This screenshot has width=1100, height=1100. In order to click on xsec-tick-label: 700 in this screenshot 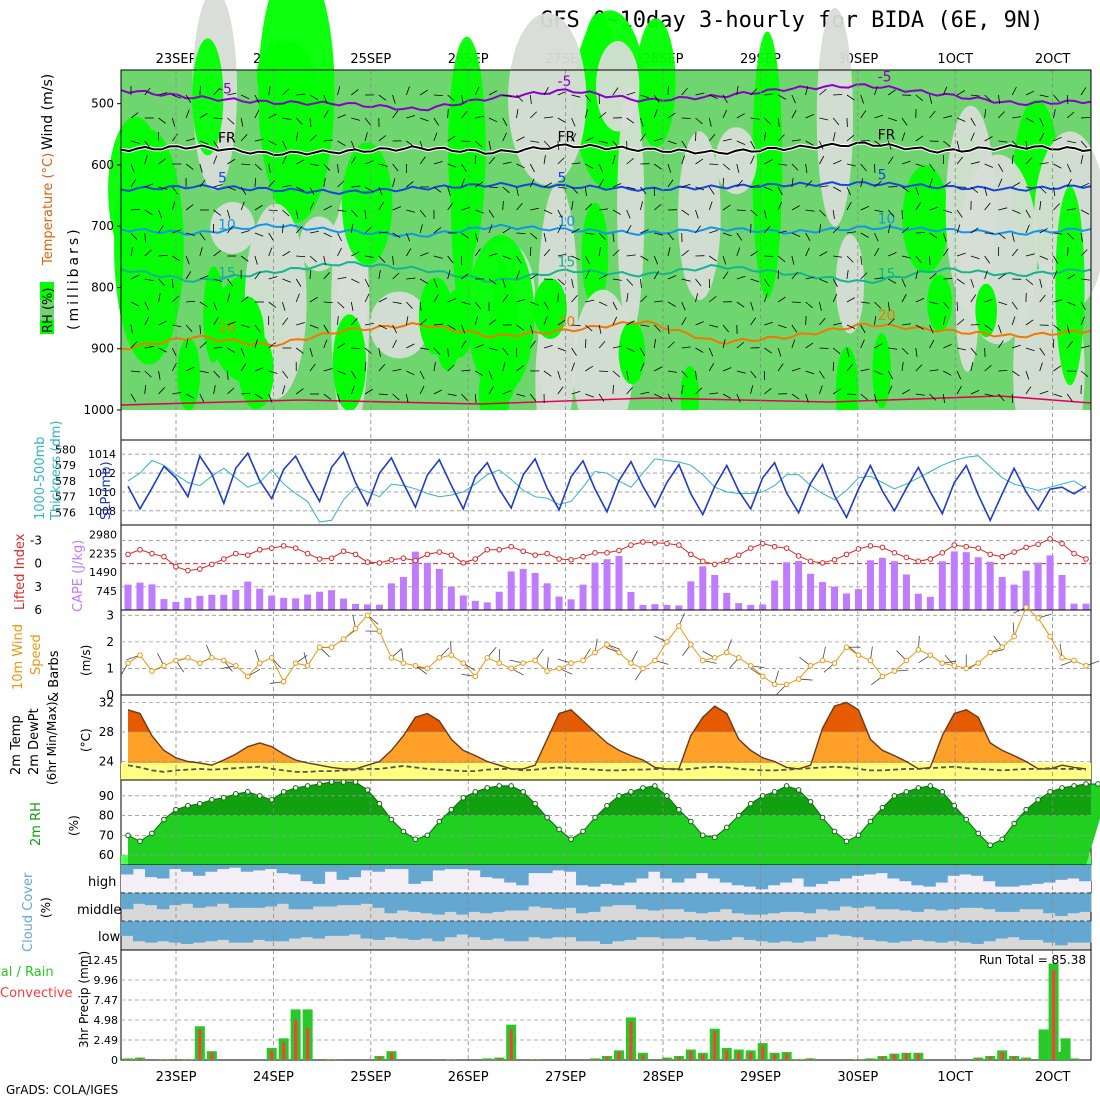, I will do `click(102, 226)`.